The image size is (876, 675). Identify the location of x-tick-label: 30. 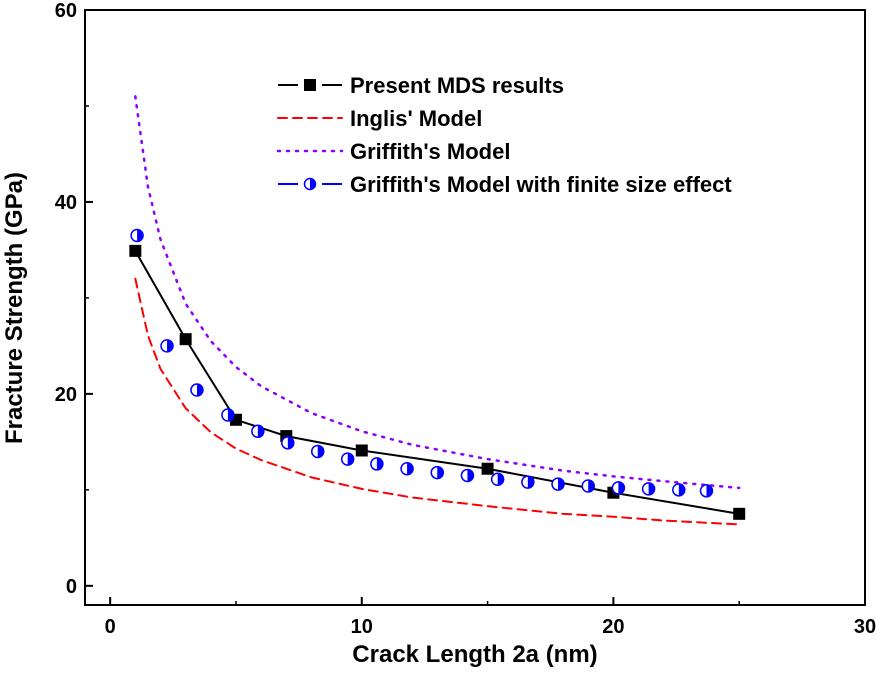
(865, 627).